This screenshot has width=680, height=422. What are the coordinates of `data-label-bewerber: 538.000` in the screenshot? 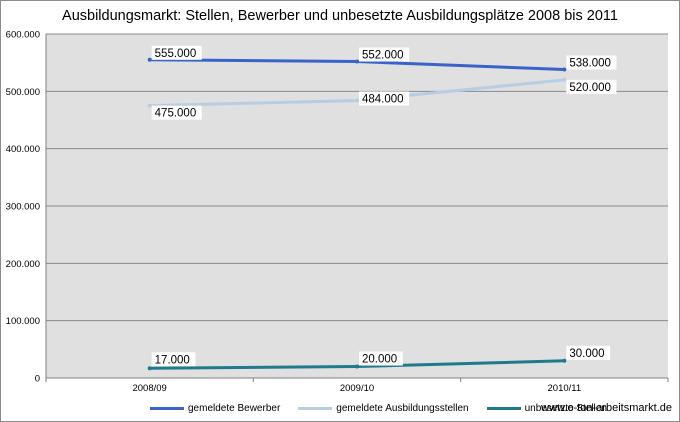 It's located at (591, 62).